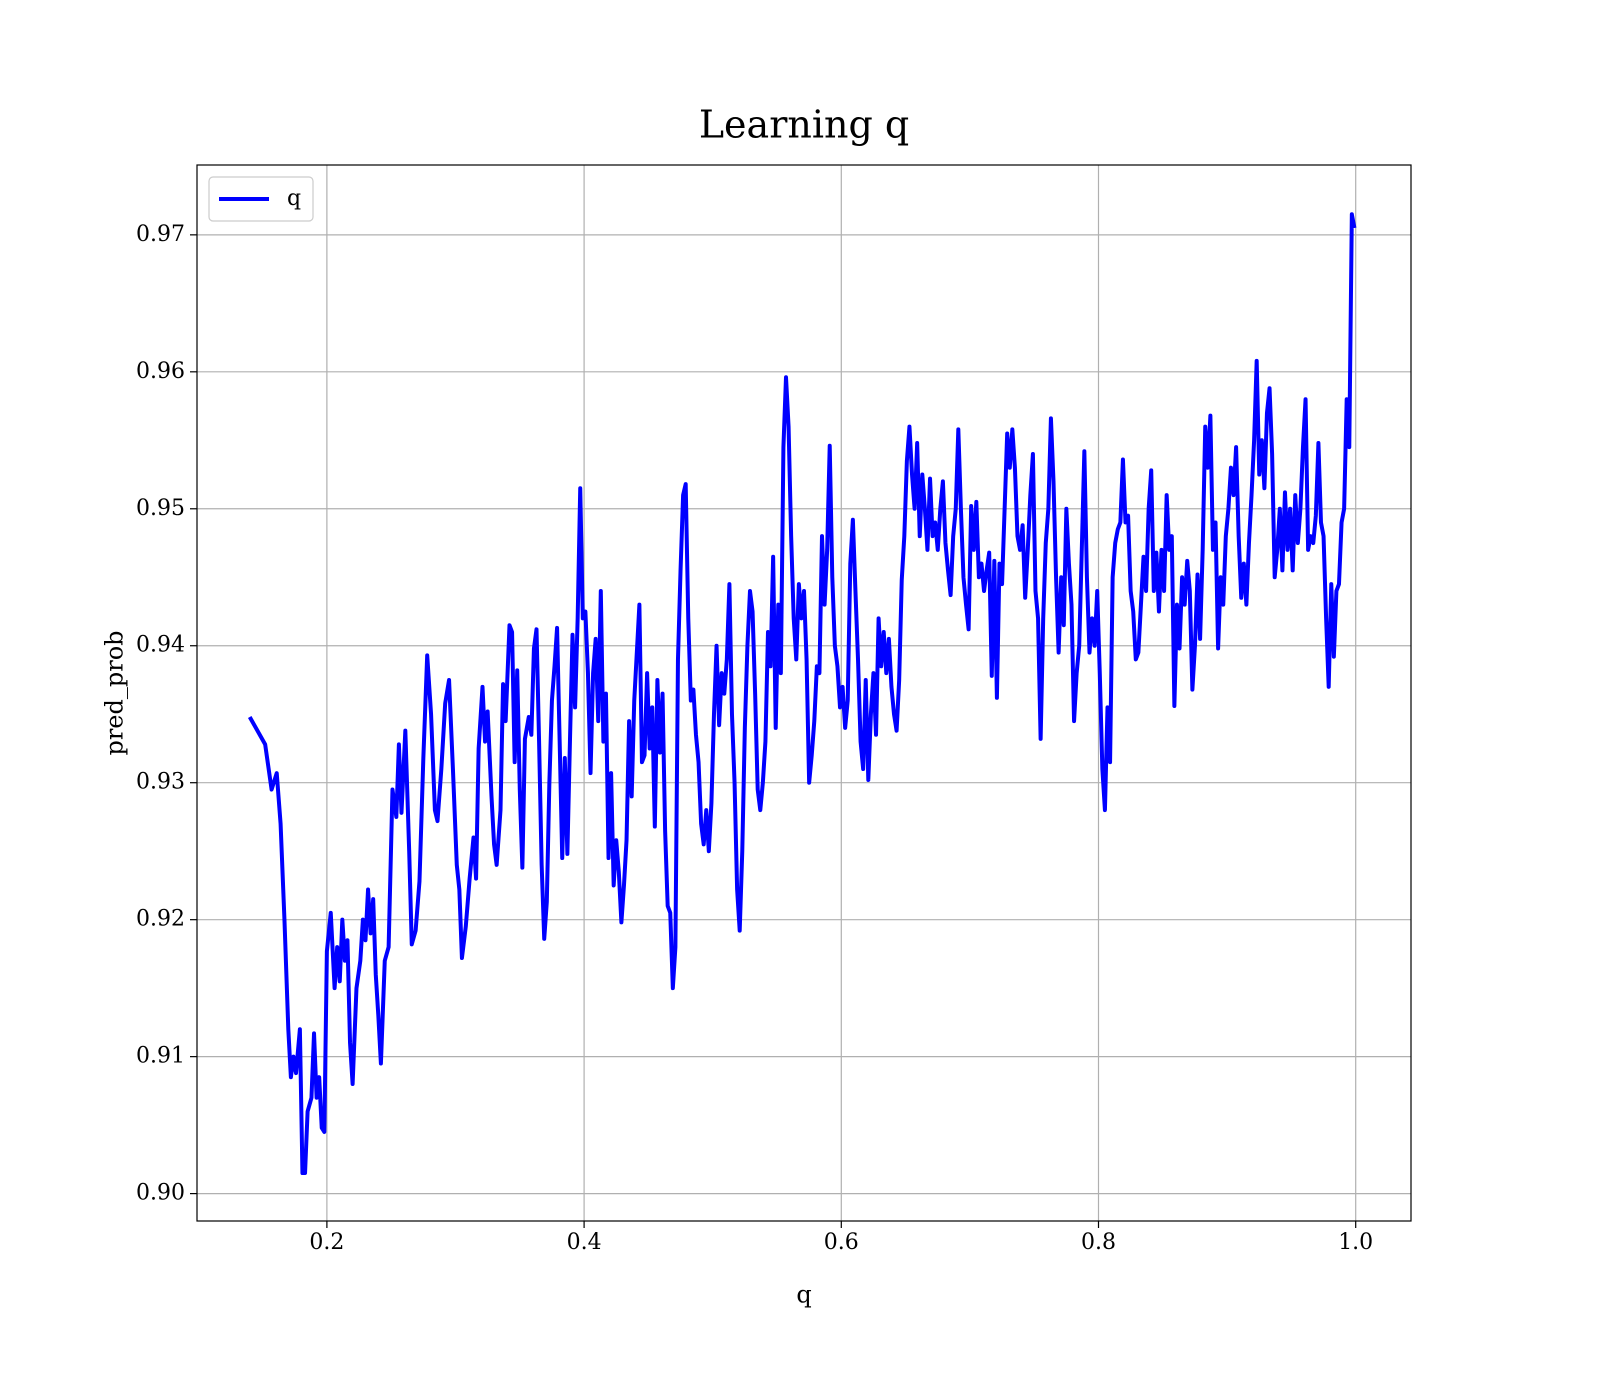 Image resolution: width=1600 pixels, height=1400 pixels. Describe the element at coordinates (160, 234) in the screenshot. I see `y-tick-label: 0.97` at that location.